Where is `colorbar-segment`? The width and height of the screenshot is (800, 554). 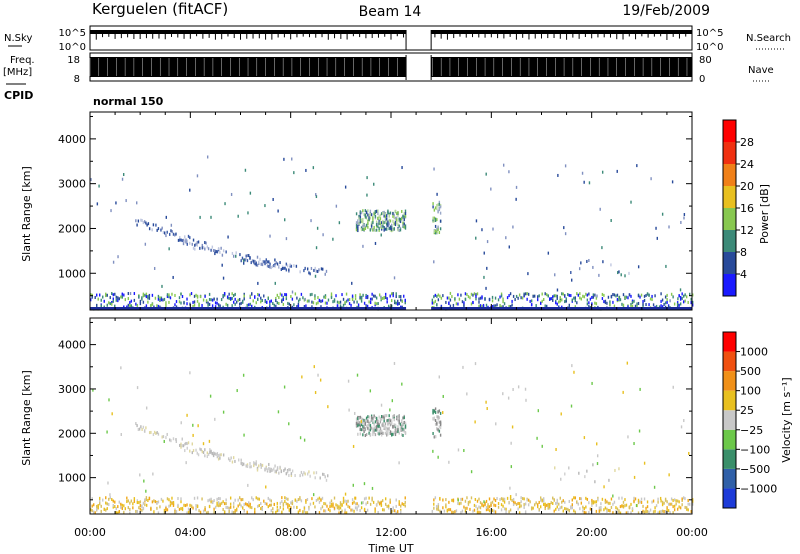
colorbar-segment is located at coordinates (729, 478).